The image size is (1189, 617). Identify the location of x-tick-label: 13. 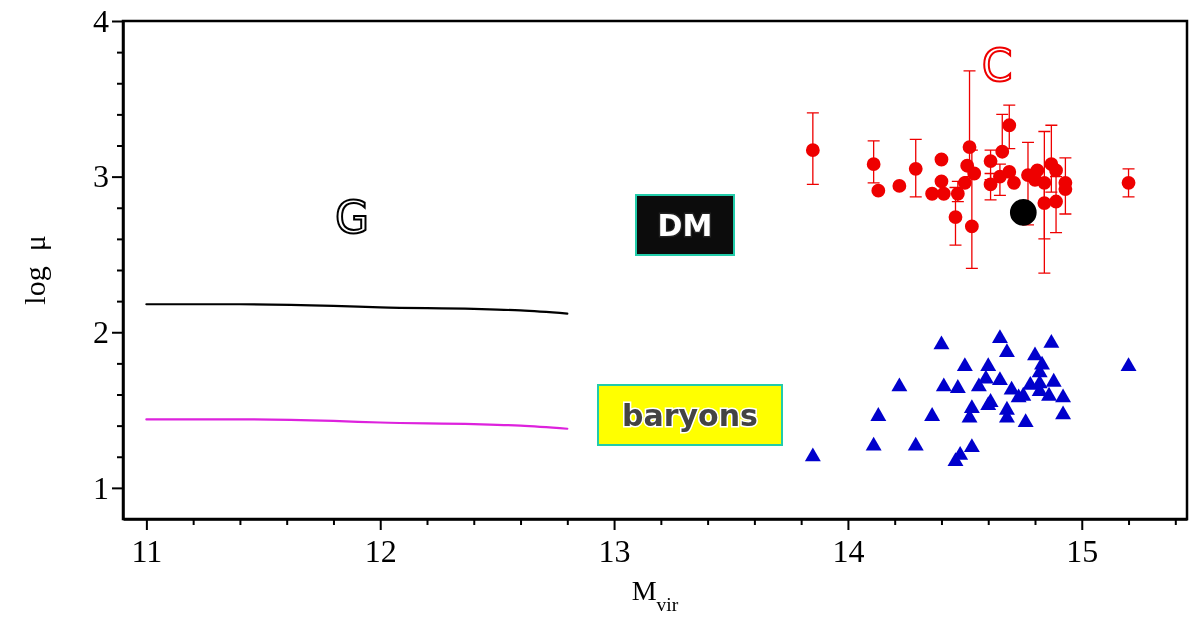
(614, 550).